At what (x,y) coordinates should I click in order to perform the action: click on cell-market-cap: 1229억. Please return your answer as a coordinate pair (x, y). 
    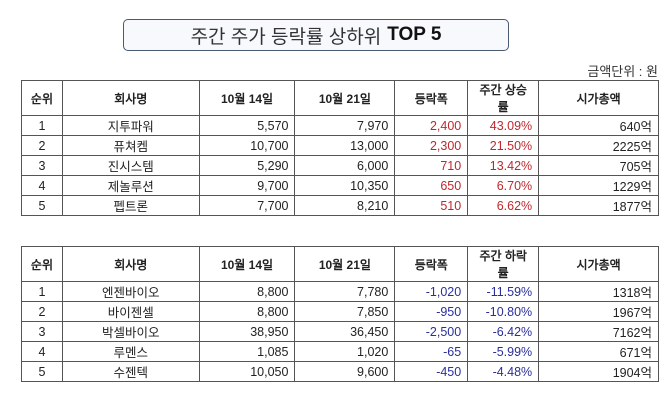
    Looking at the image, I should click on (598, 185).